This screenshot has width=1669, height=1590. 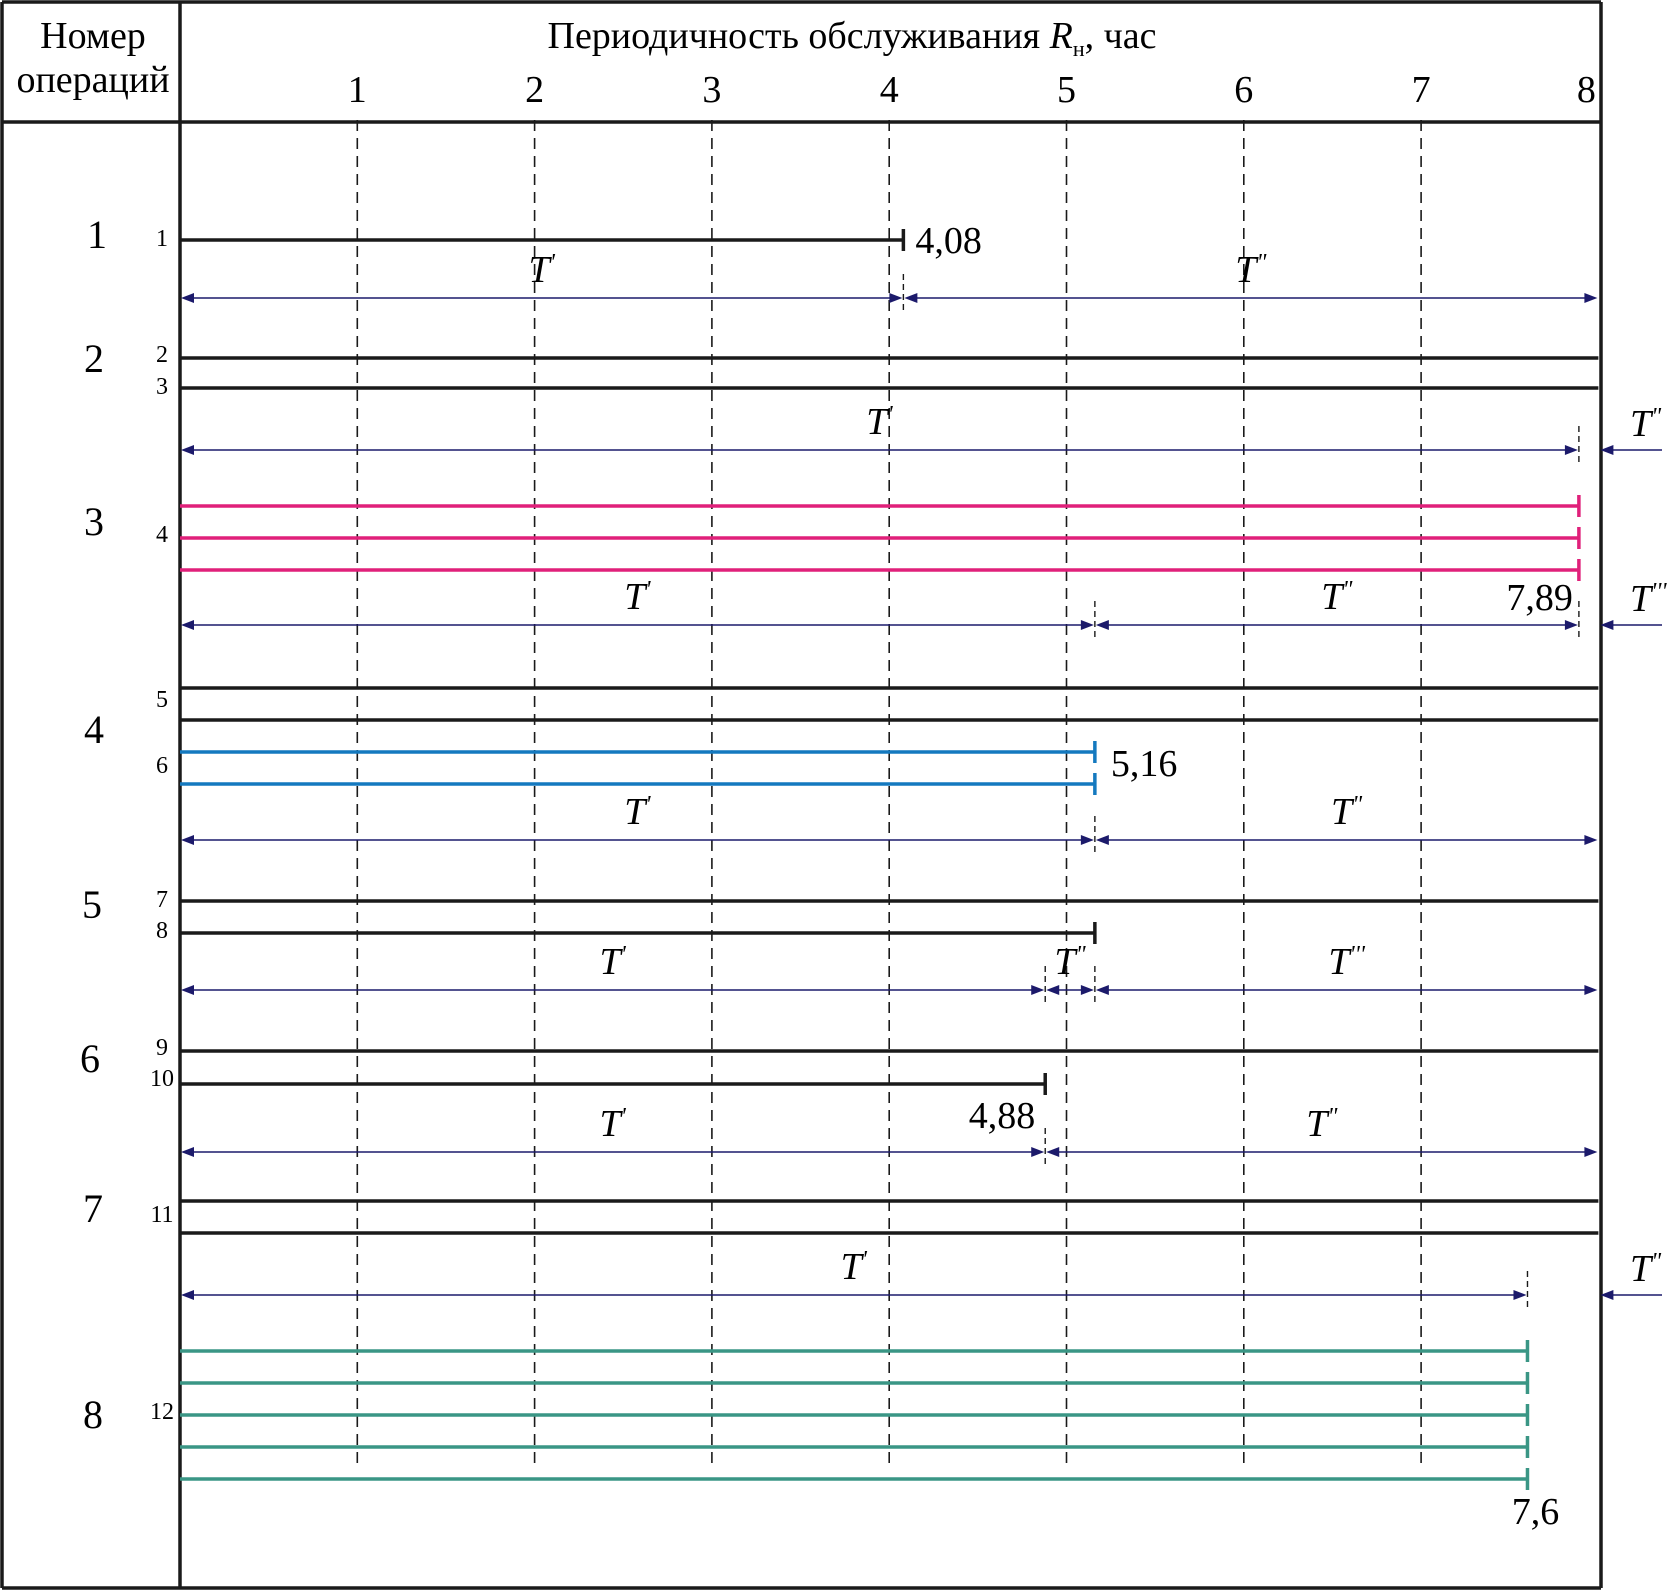 I want to click on operation-number-header-line2: операций, so click(x=92, y=80).